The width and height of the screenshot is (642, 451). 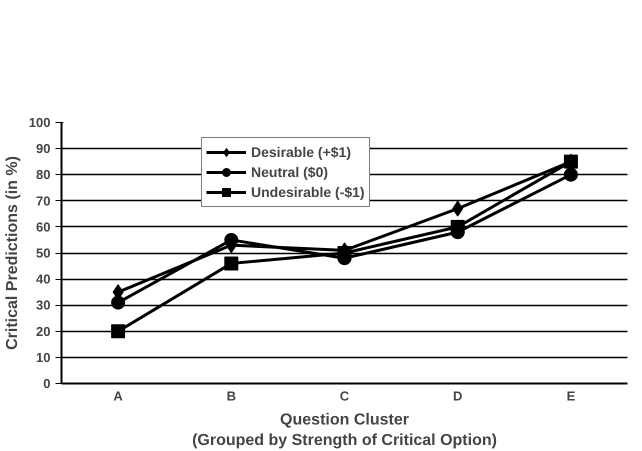 I want to click on x-tick-label: A, so click(x=118, y=396).